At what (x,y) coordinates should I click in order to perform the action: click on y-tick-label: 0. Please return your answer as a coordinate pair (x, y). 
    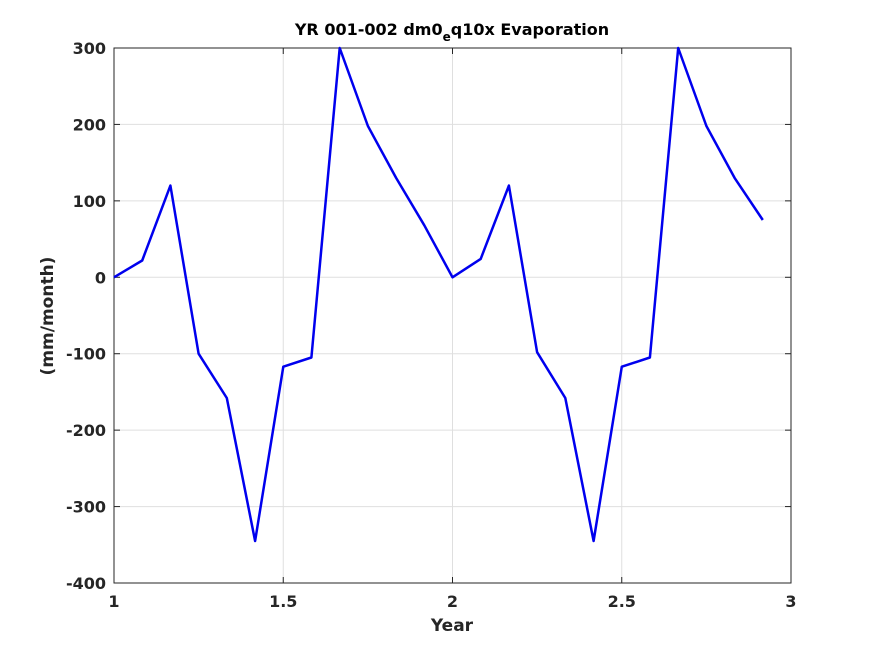
    Looking at the image, I should click on (100, 277).